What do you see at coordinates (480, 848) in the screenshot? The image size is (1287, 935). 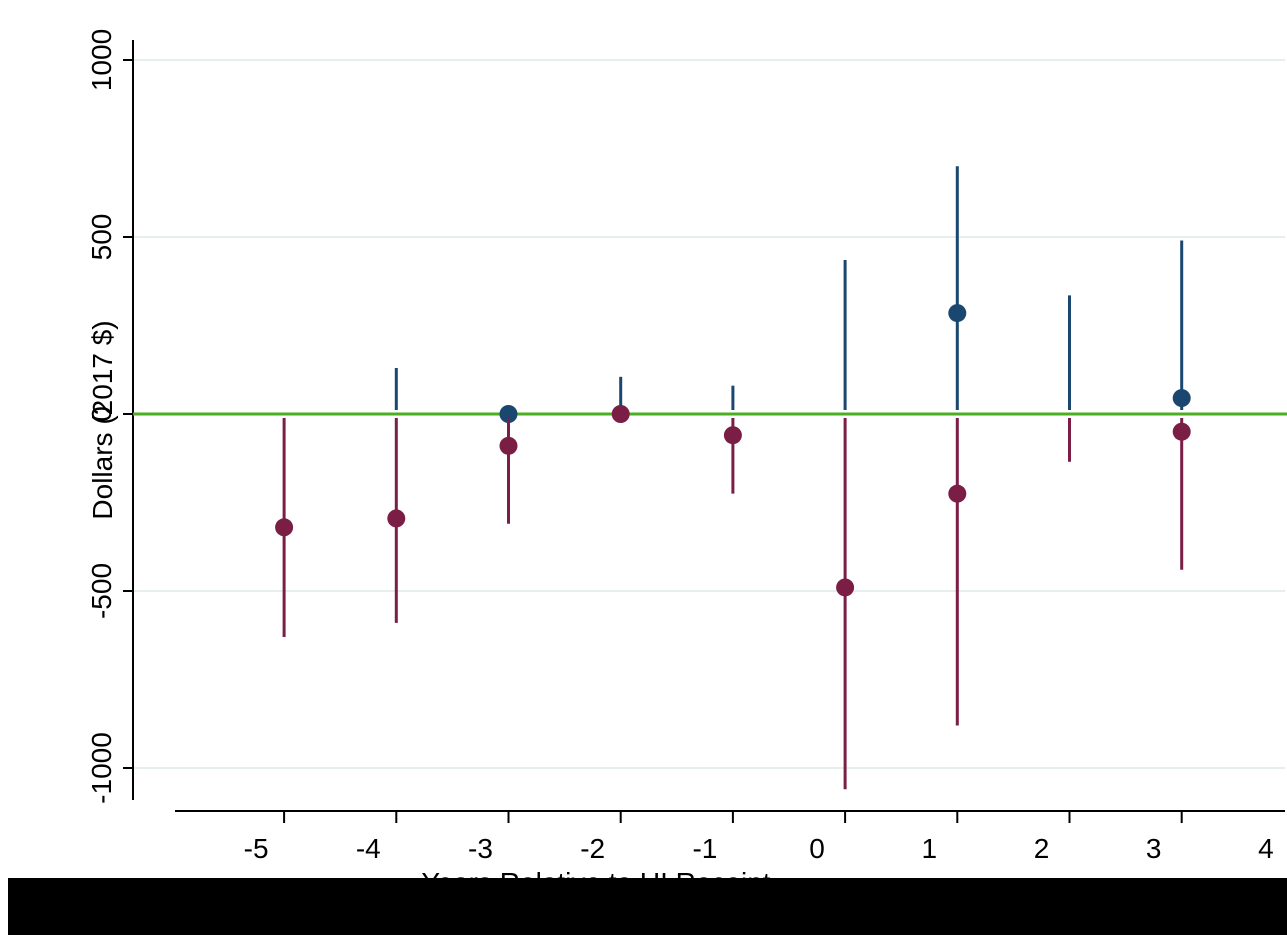 I see `x-tick-label: -3` at bounding box center [480, 848].